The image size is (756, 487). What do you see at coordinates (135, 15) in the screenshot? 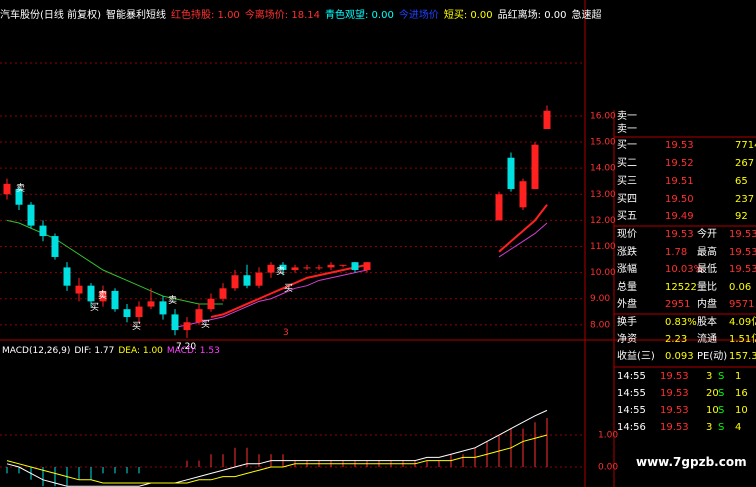
I see `header-item: 智能暴利短线` at bounding box center [135, 15].